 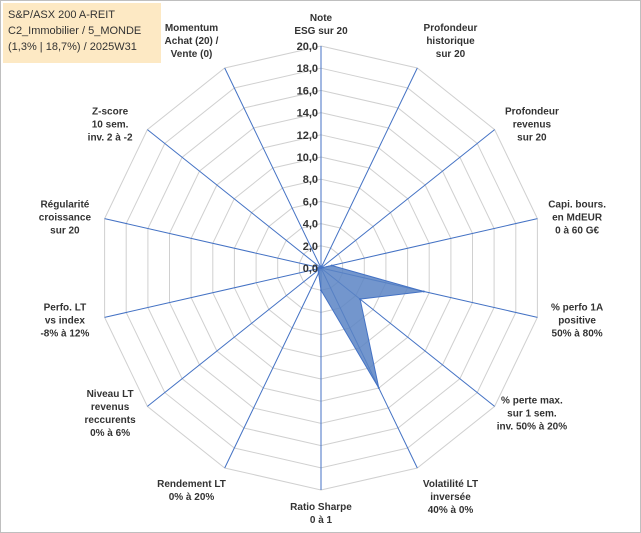 I want to click on tick-label: 10,0, so click(x=307, y=158).